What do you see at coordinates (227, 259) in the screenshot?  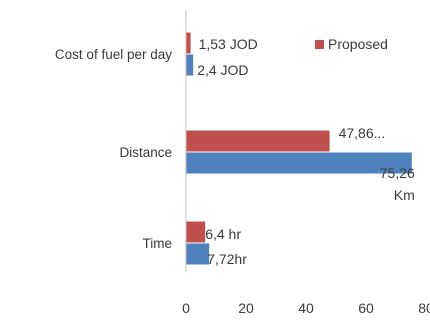 I see `data-label: 7,72hr` at bounding box center [227, 259].